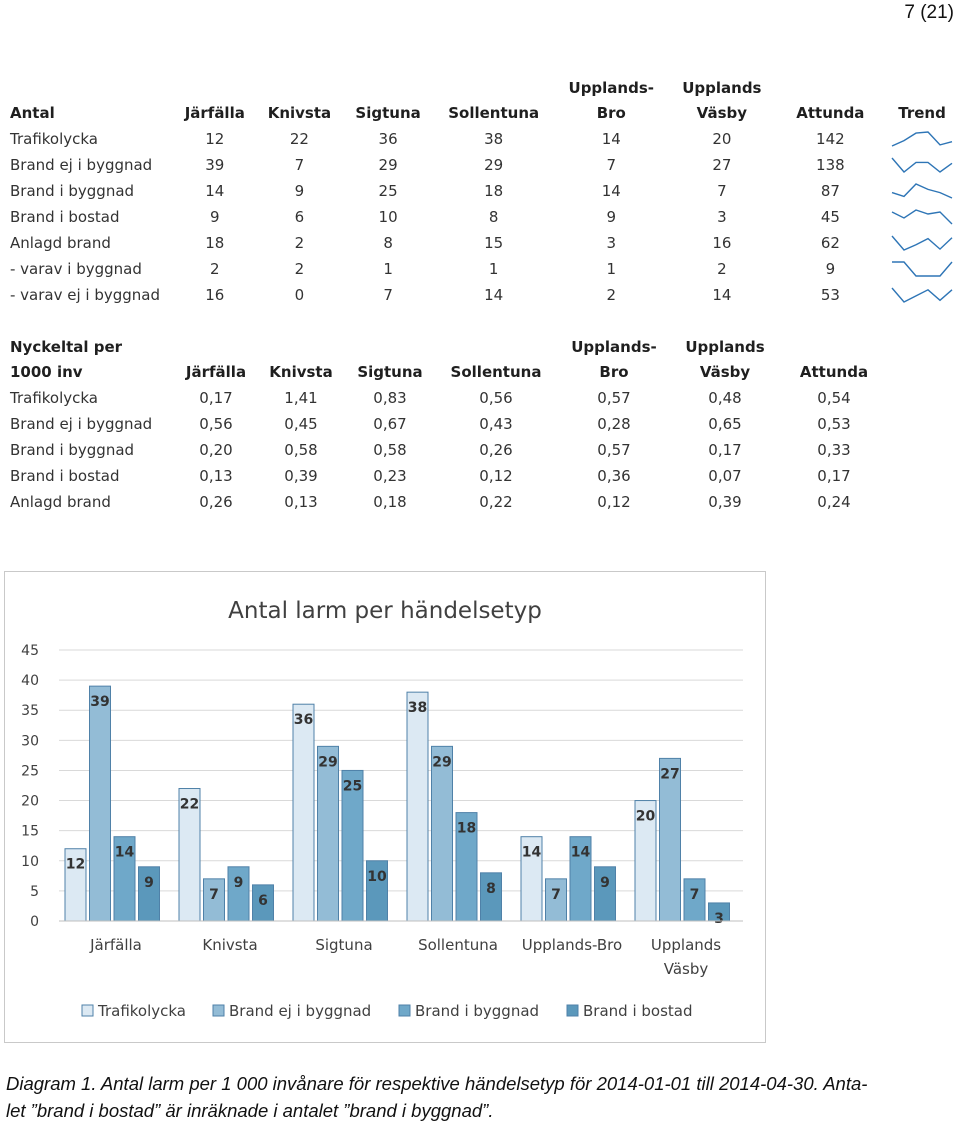 The width and height of the screenshot is (960, 1134). Describe the element at coordinates (390, 502) in the screenshot. I see `ratio-cell: 0,18` at that location.